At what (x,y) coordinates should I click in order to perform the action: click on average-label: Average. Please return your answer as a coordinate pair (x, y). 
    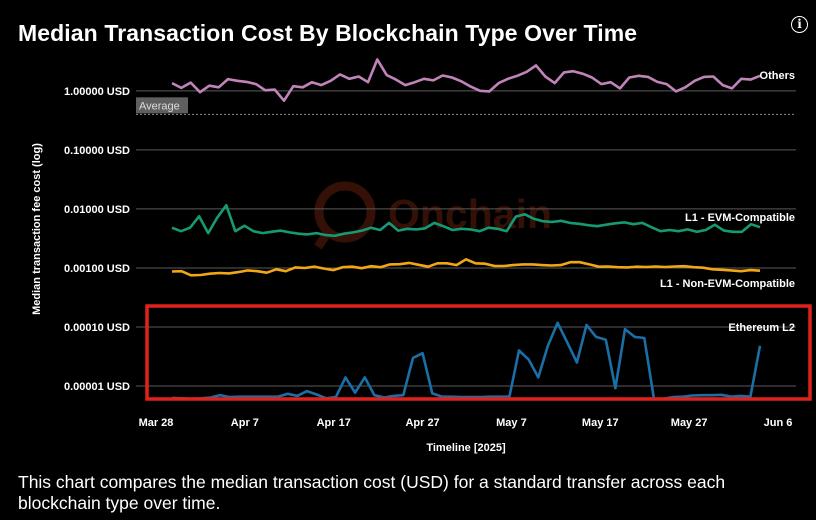
    Looking at the image, I should click on (159, 106).